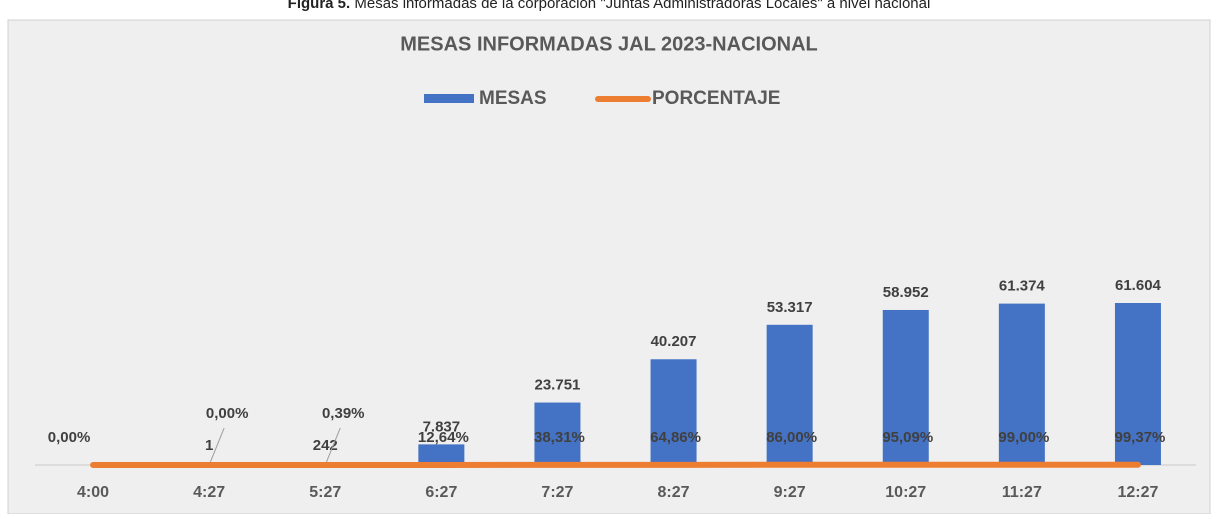 The height and width of the screenshot is (519, 1218). I want to click on x-tick-label: 12:27, so click(1137, 492).